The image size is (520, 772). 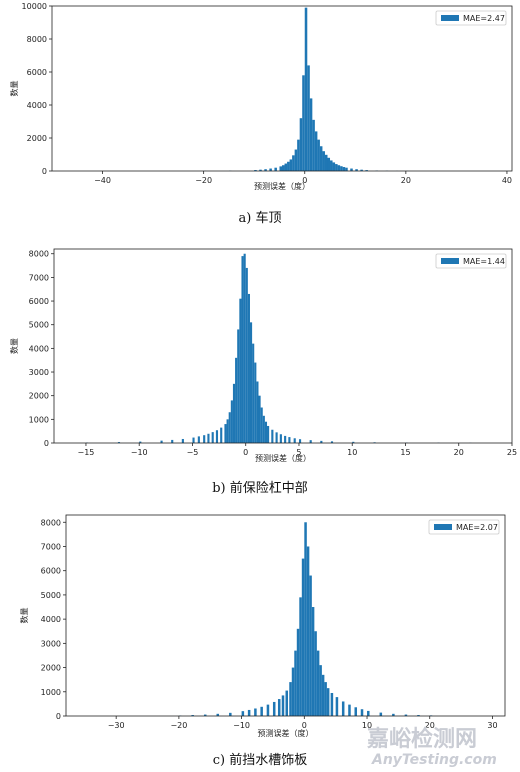 I want to click on x-tick-label: 20, so click(x=430, y=725).